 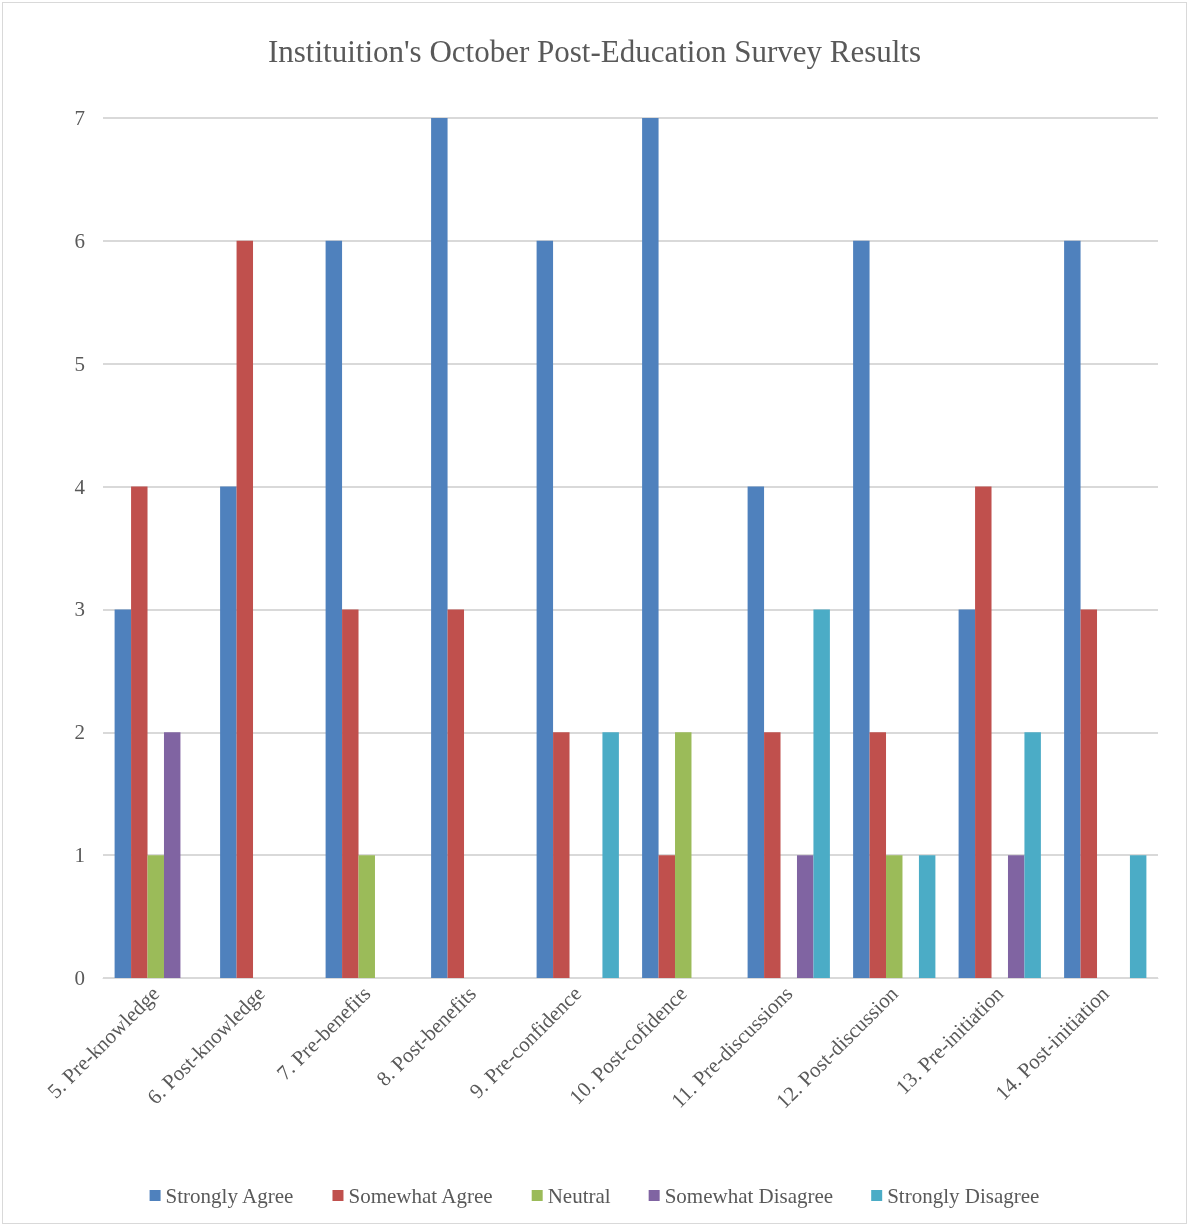 I want to click on y-tick-label: 6, so click(x=79, y=240).